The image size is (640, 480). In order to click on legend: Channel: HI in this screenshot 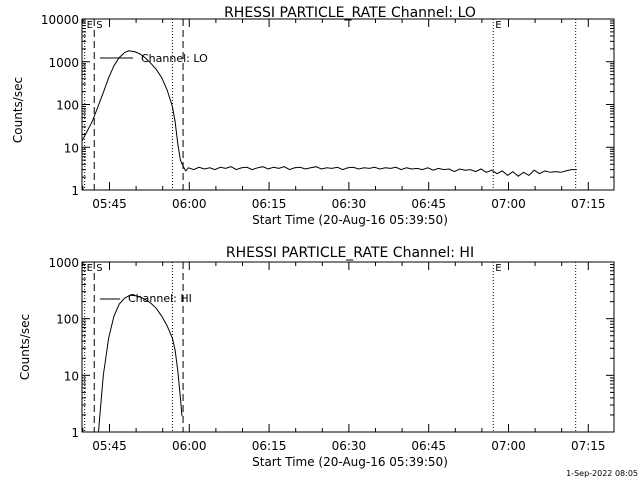, I will do `click(146, 298)`.